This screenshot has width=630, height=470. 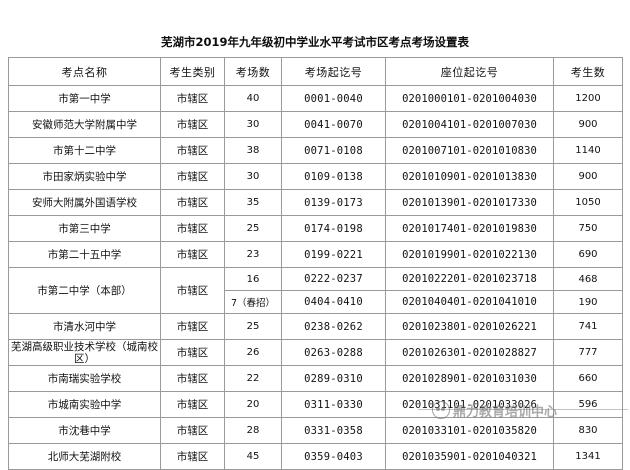 What do you see at coordinates (588, 352) in the screenshot?
I see `cell-candidate-count: 777` at bounding box center [588, 352].